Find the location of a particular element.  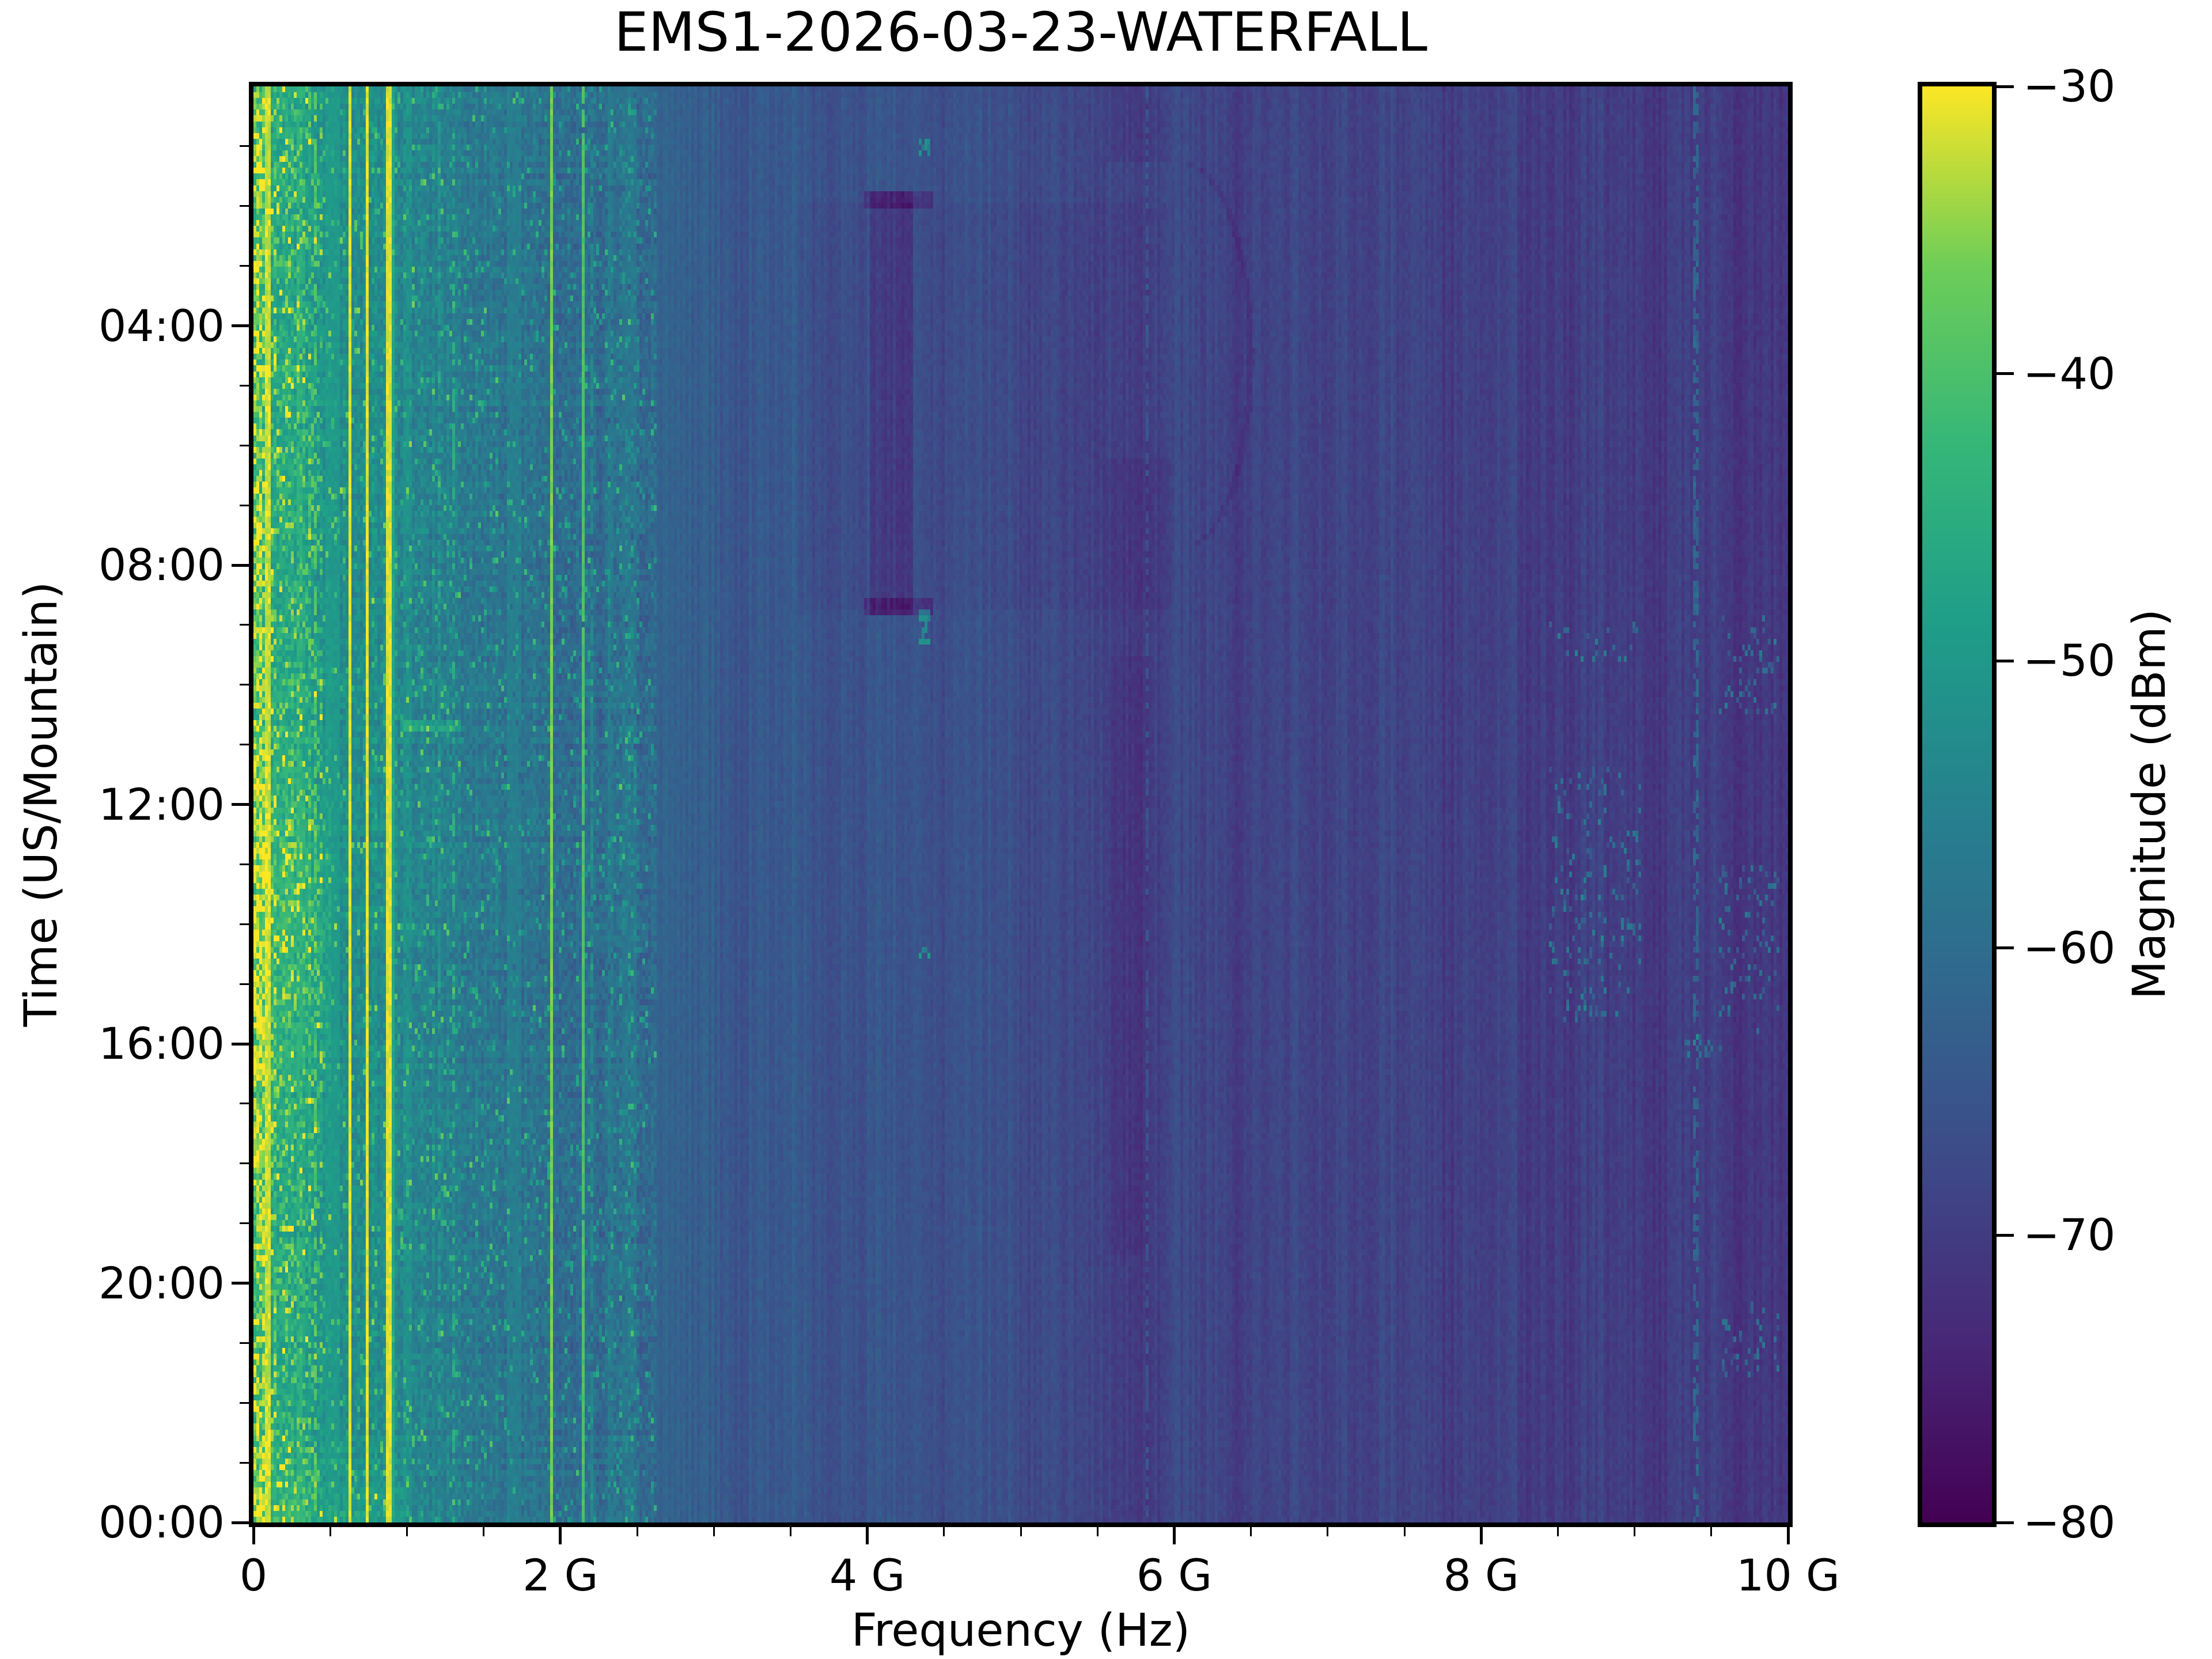

y-tick-label: 16:00 is located at coordinates (161, 1043).